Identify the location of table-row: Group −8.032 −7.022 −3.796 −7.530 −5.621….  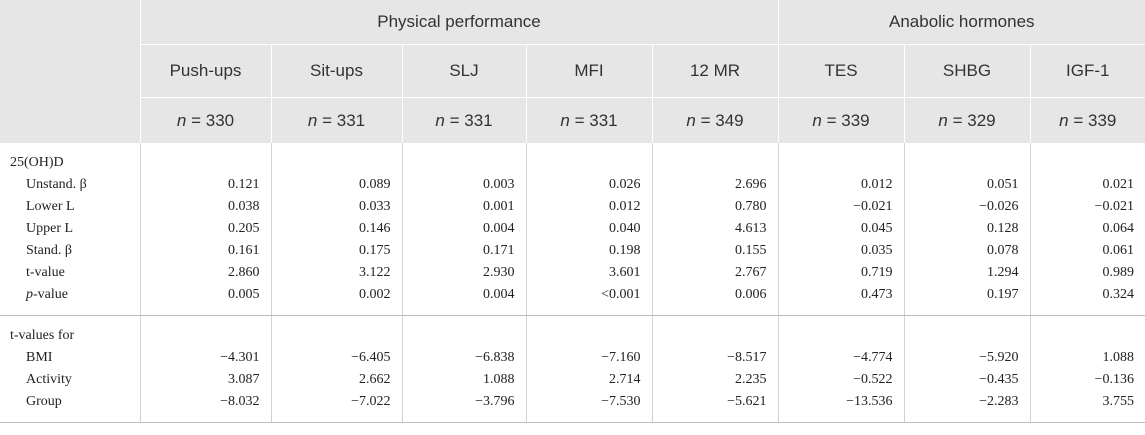
(572, 402).